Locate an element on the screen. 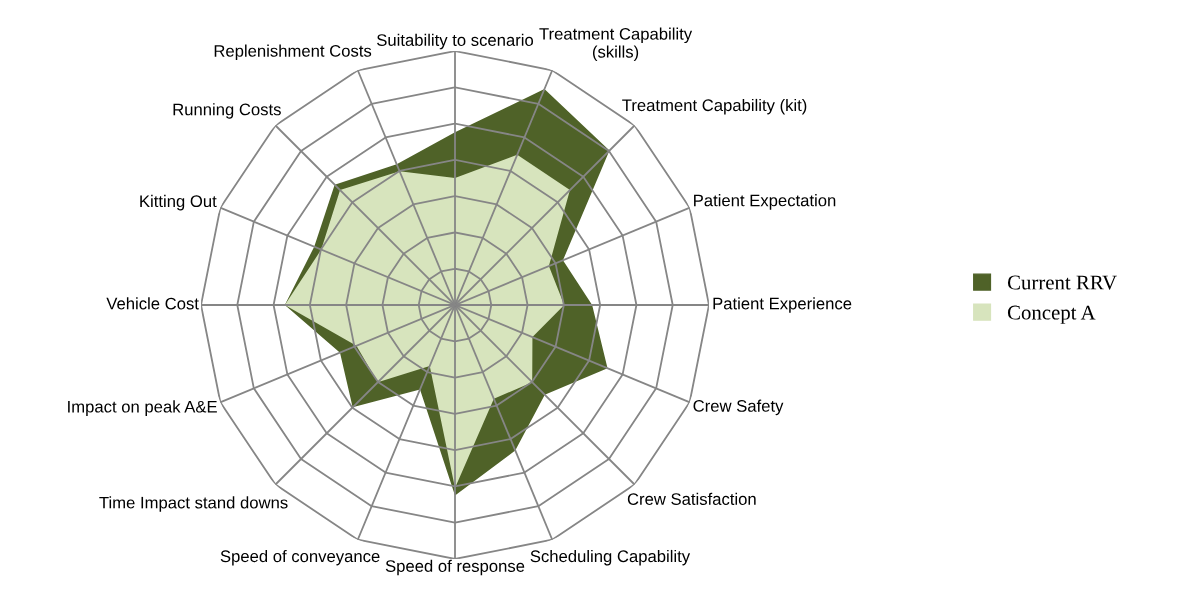 This screenshot has width=1177, height=598. spoke-label: Speed of conveyance is located at coordinates (300, 557).